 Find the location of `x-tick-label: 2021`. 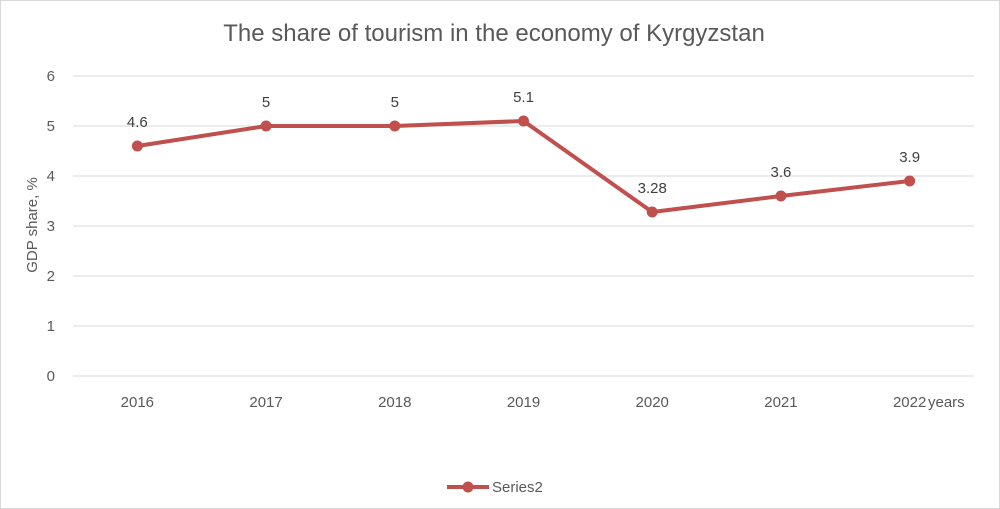

x-tick-label: 2021 is located at coordinates (780, 402).